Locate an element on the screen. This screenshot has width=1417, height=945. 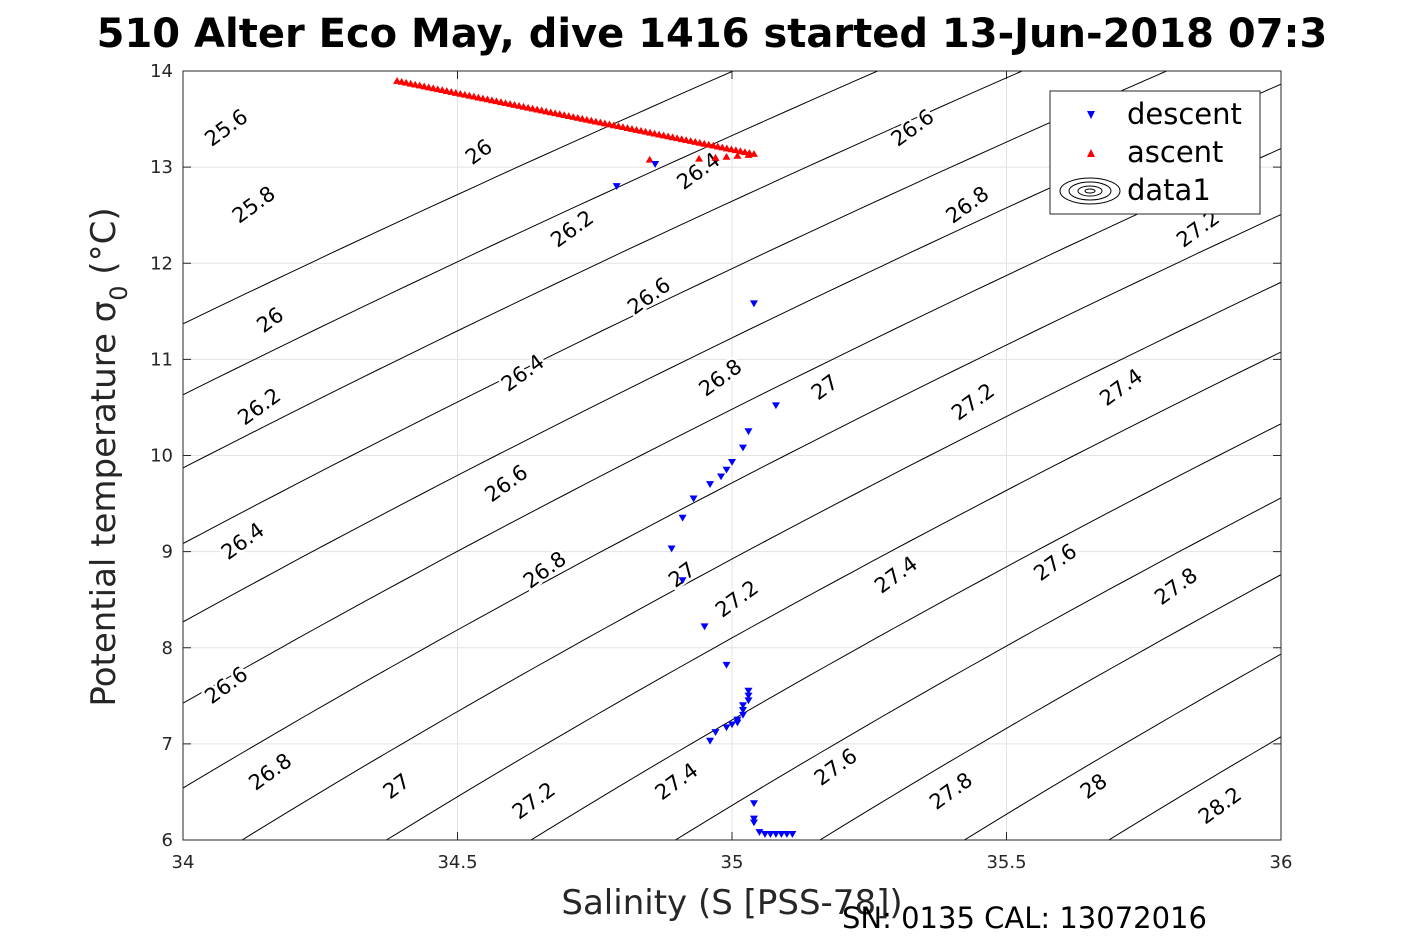
legend-data1-label: data1 is located at coordinates (1169, 190).